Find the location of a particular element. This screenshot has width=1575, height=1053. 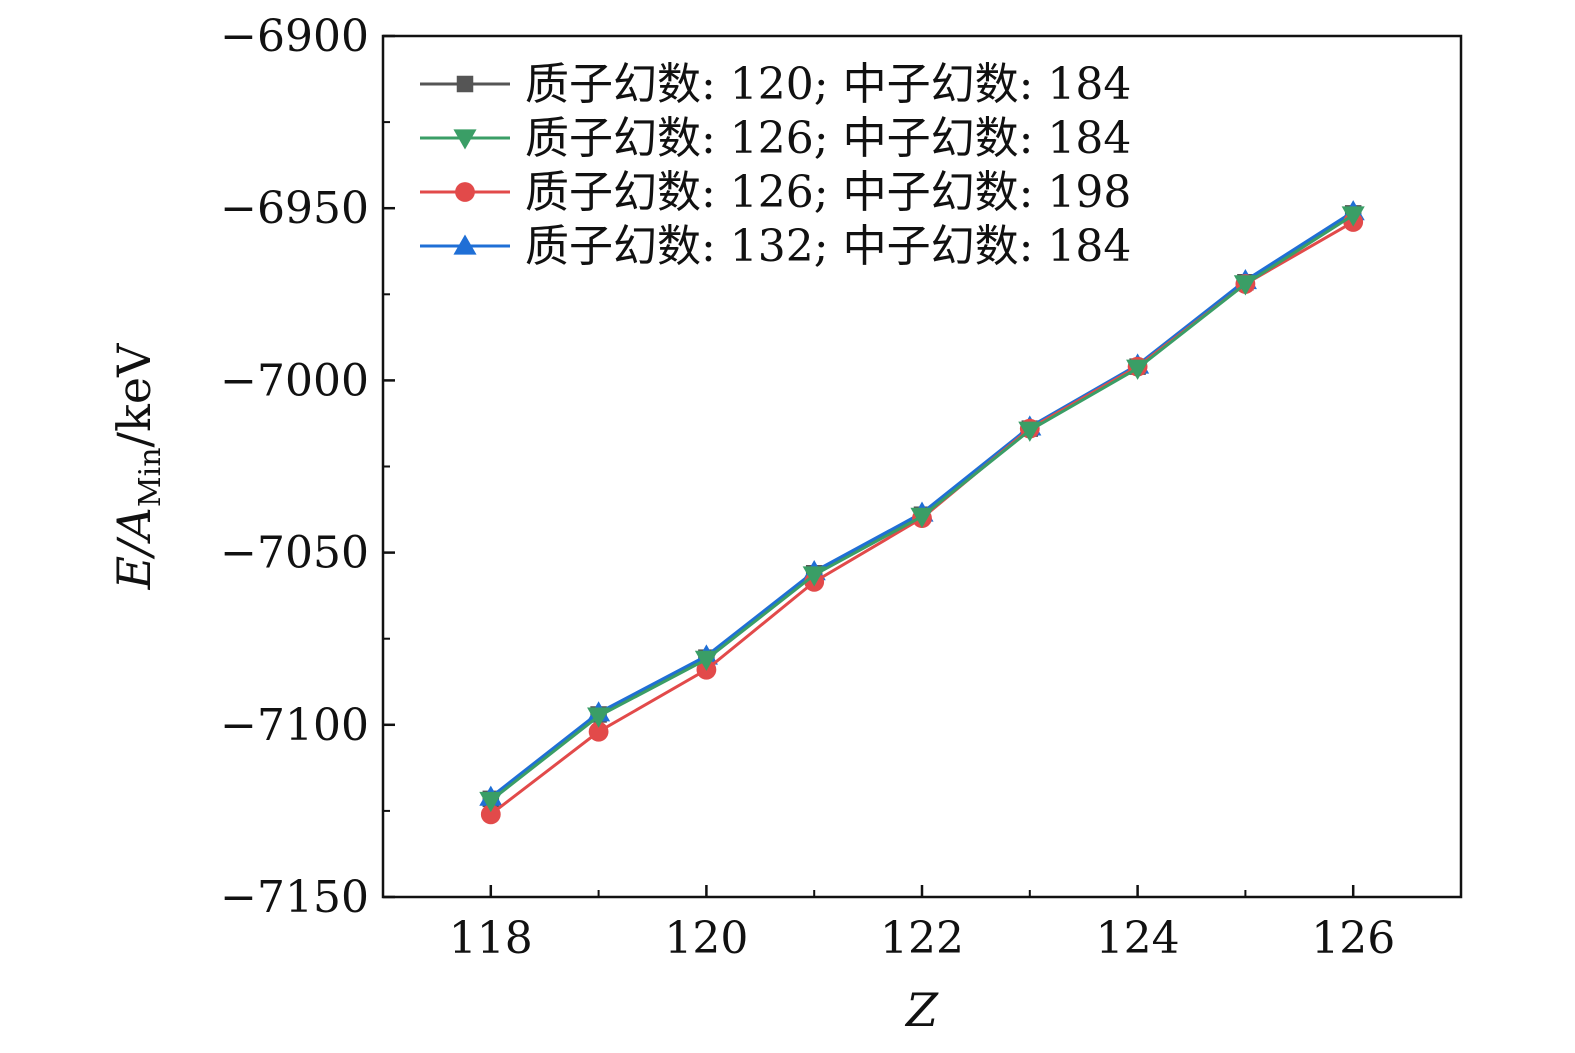

legend-item: 质子幻数: 120; 中子幻数: 184 is located at coordinates (775, 84).